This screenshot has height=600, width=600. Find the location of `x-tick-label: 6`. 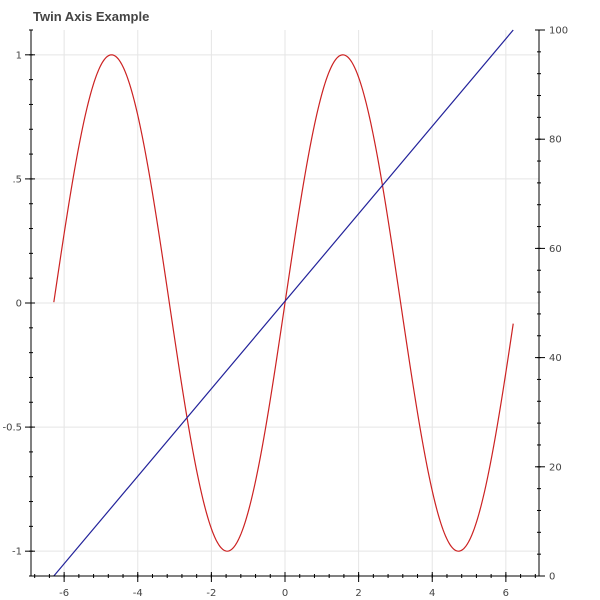

x-tick-label: 6 is located at coordinates (506, 593).